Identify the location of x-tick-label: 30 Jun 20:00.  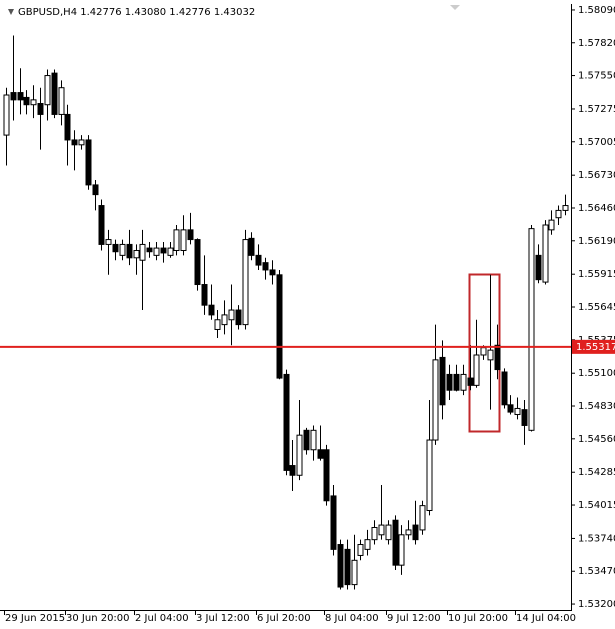
(98, 618).